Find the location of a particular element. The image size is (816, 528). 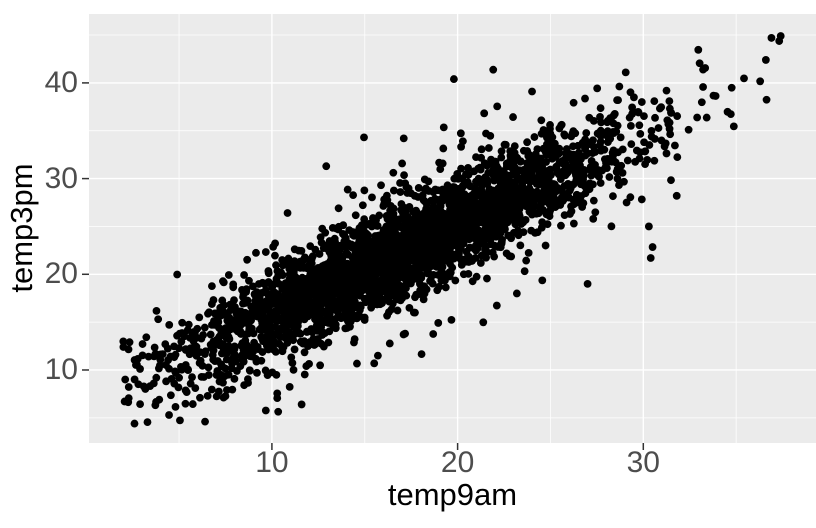

y-tick-label: 30 is located at coordinates (61, 178).